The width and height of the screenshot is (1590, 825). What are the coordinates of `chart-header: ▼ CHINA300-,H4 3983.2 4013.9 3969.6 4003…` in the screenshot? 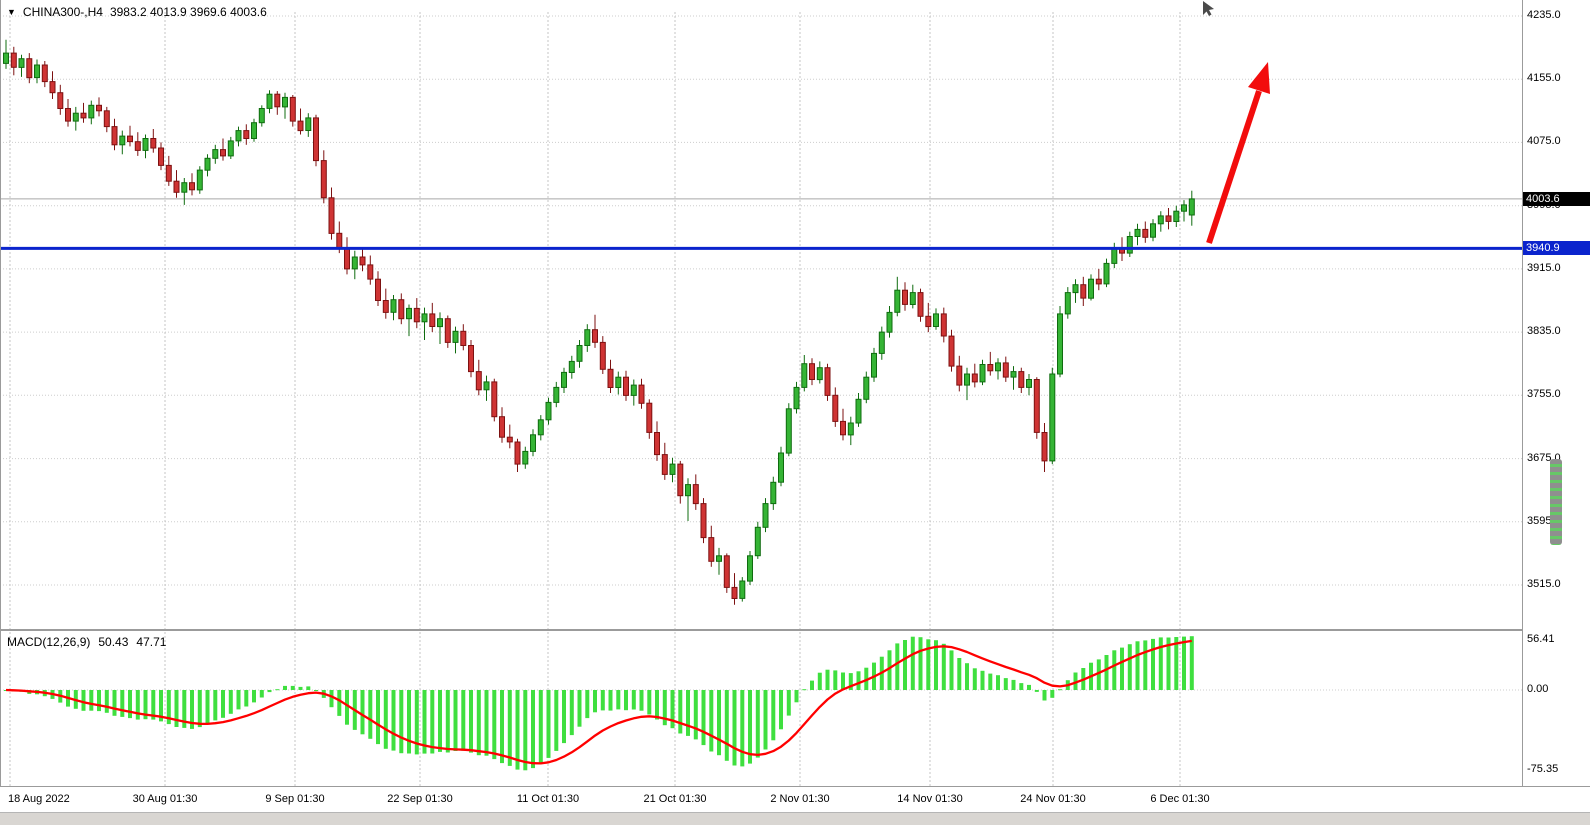 It's located at (137, 12).